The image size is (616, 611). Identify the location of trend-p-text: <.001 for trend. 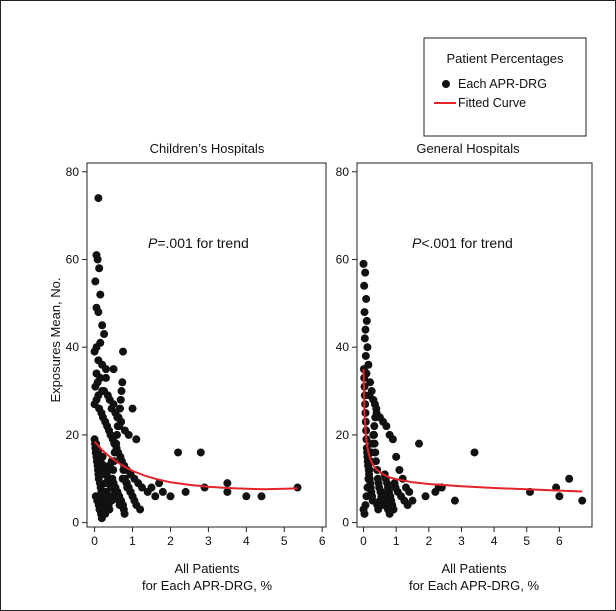
(466, 243).